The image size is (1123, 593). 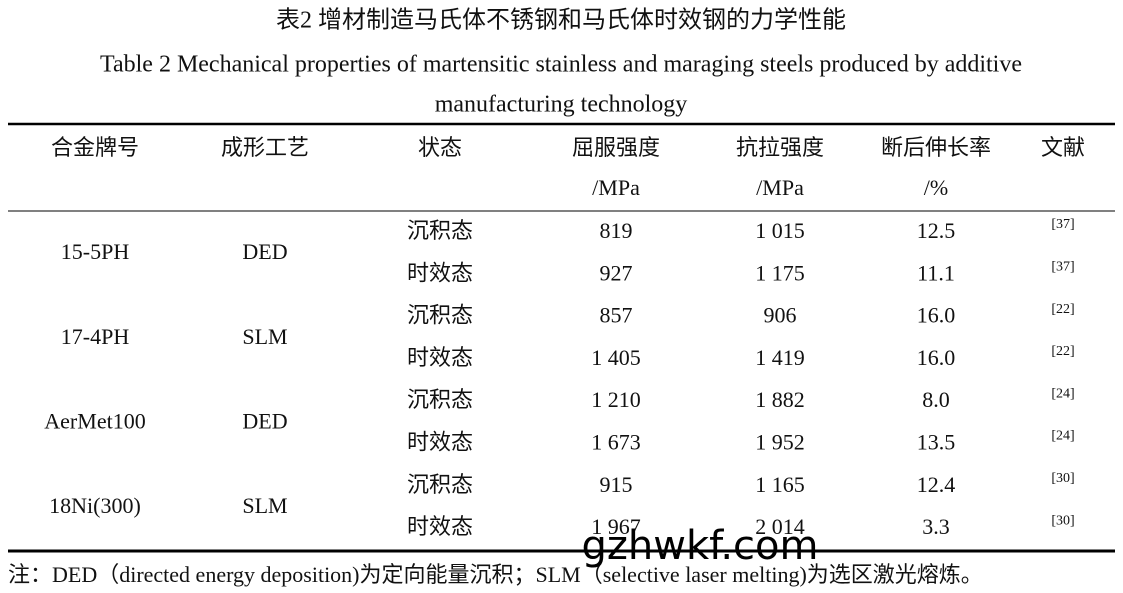 What do you see at coordinates (616, 442) in the screenshot?
I see `data-cell: 1 673` at bounding box center [616, 442].